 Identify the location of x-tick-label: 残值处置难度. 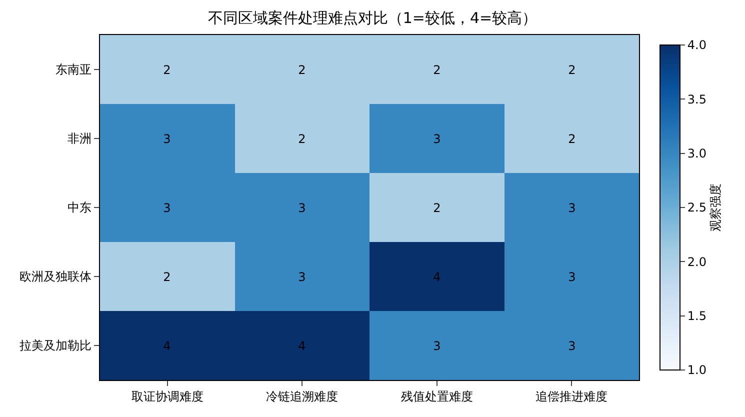
(436, 396).